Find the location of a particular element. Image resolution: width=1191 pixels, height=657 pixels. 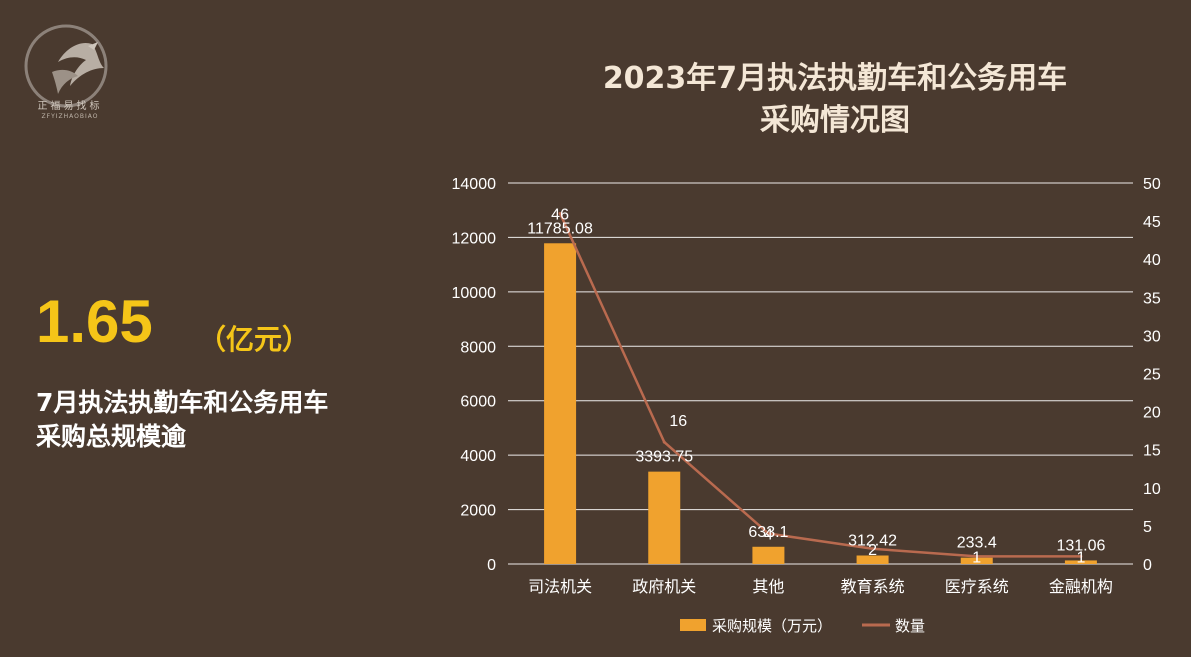

y-left-tick-label: 2000 is located at coordinates (478, 511).